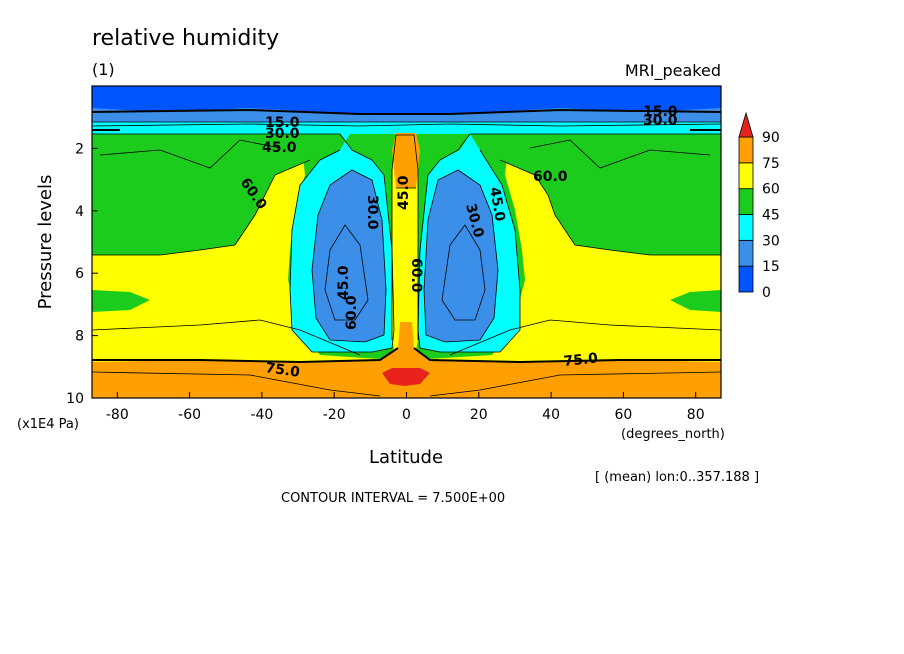  I want to click on x-axis-label: Latitude, so click(406, 457).